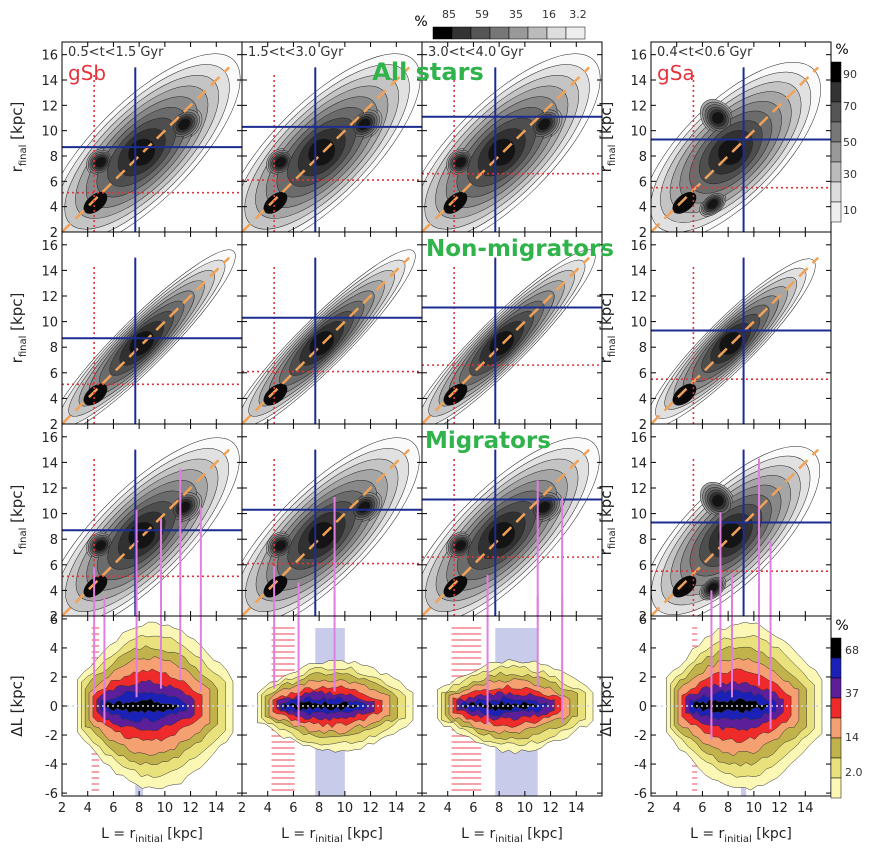 The width and height of the screenshot is (872, 850). What do you see at coordinates (113, 808) in the screenshot?
I see `x-tick-label: 6` at bounding box center [113, 808].